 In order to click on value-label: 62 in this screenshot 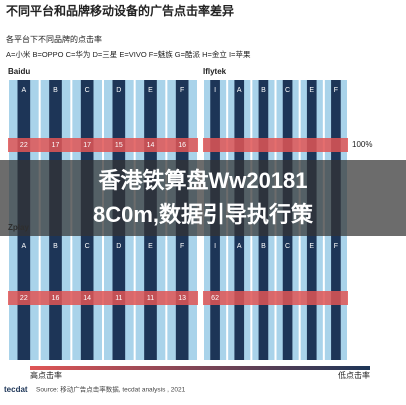, I will do `click(215, 298)`.